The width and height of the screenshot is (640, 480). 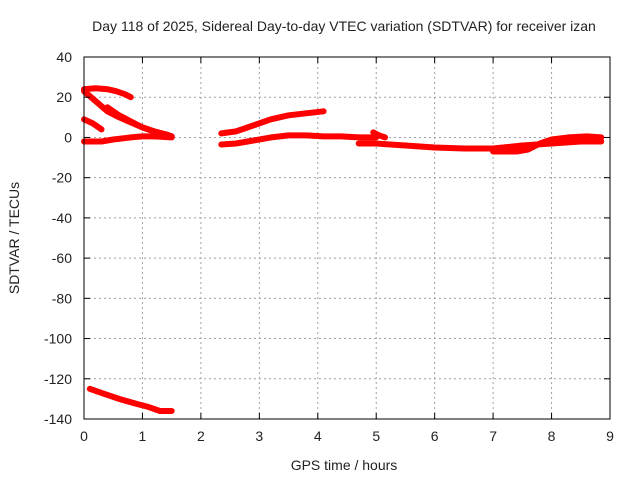 What do you see at coordinates (84, 436) in the screenshot?
I see `x-tick-label: 0` at bounding box center [84, 436].